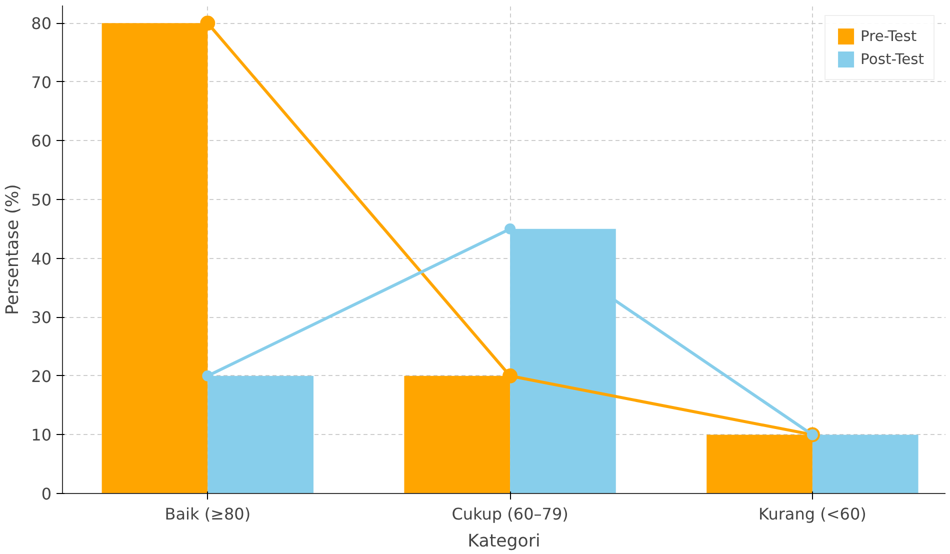  What do you see at coordinates (41, 435) in the screenshot?
I see `y-tick-label: 10` at bounding box center [41, 435].